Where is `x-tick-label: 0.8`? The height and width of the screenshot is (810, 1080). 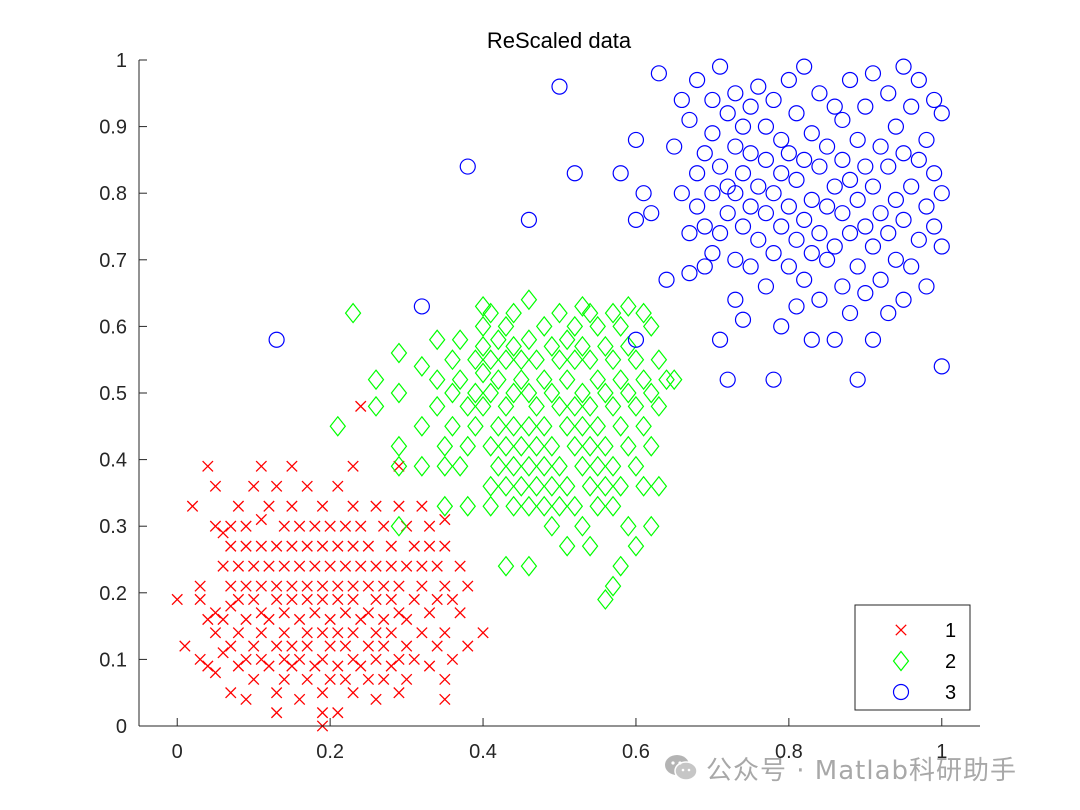
x-tick-label: 0.8 is located at coordinates (789, 752).